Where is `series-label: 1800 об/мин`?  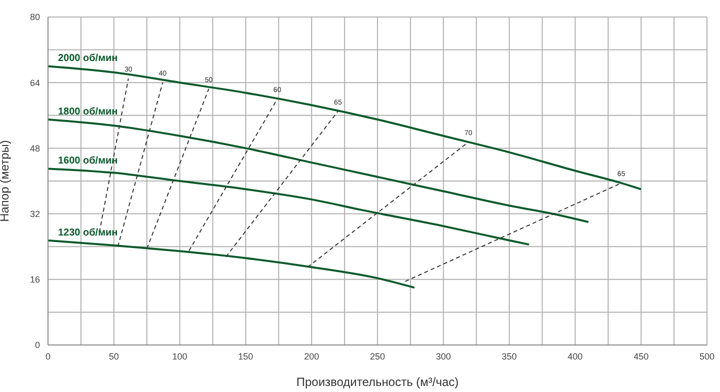
series-label: 1800 об/мин is located at coordinates (88, 112).